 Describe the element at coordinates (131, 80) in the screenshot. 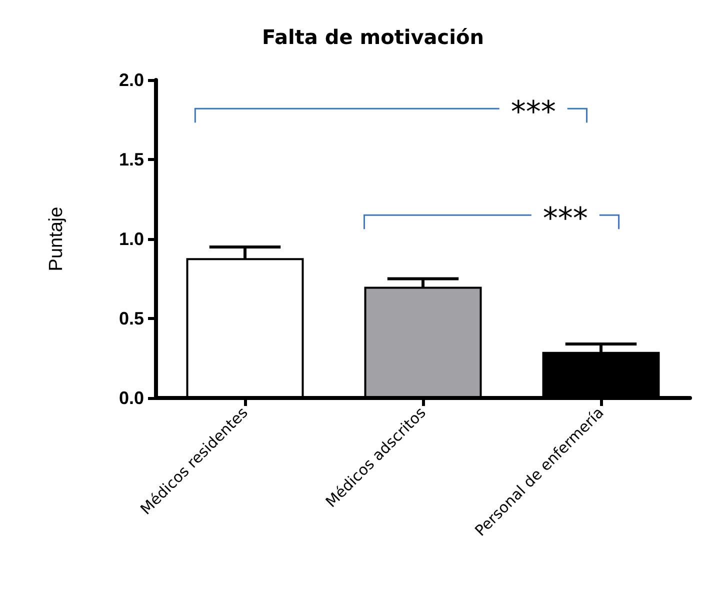

I see `y-tick-label: 2.0` at that location.